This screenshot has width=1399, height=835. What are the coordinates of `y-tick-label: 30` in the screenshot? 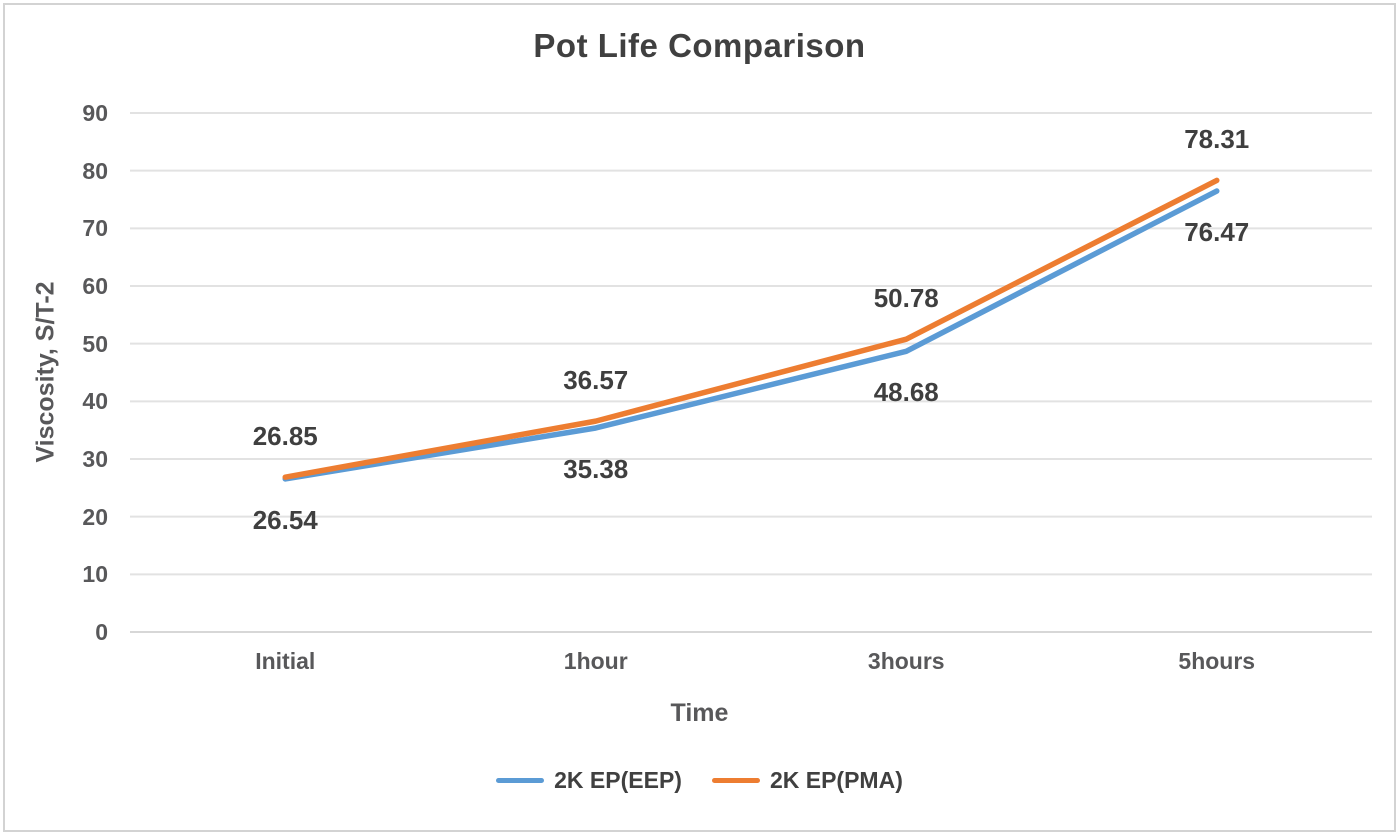 It's located at (95, 459).